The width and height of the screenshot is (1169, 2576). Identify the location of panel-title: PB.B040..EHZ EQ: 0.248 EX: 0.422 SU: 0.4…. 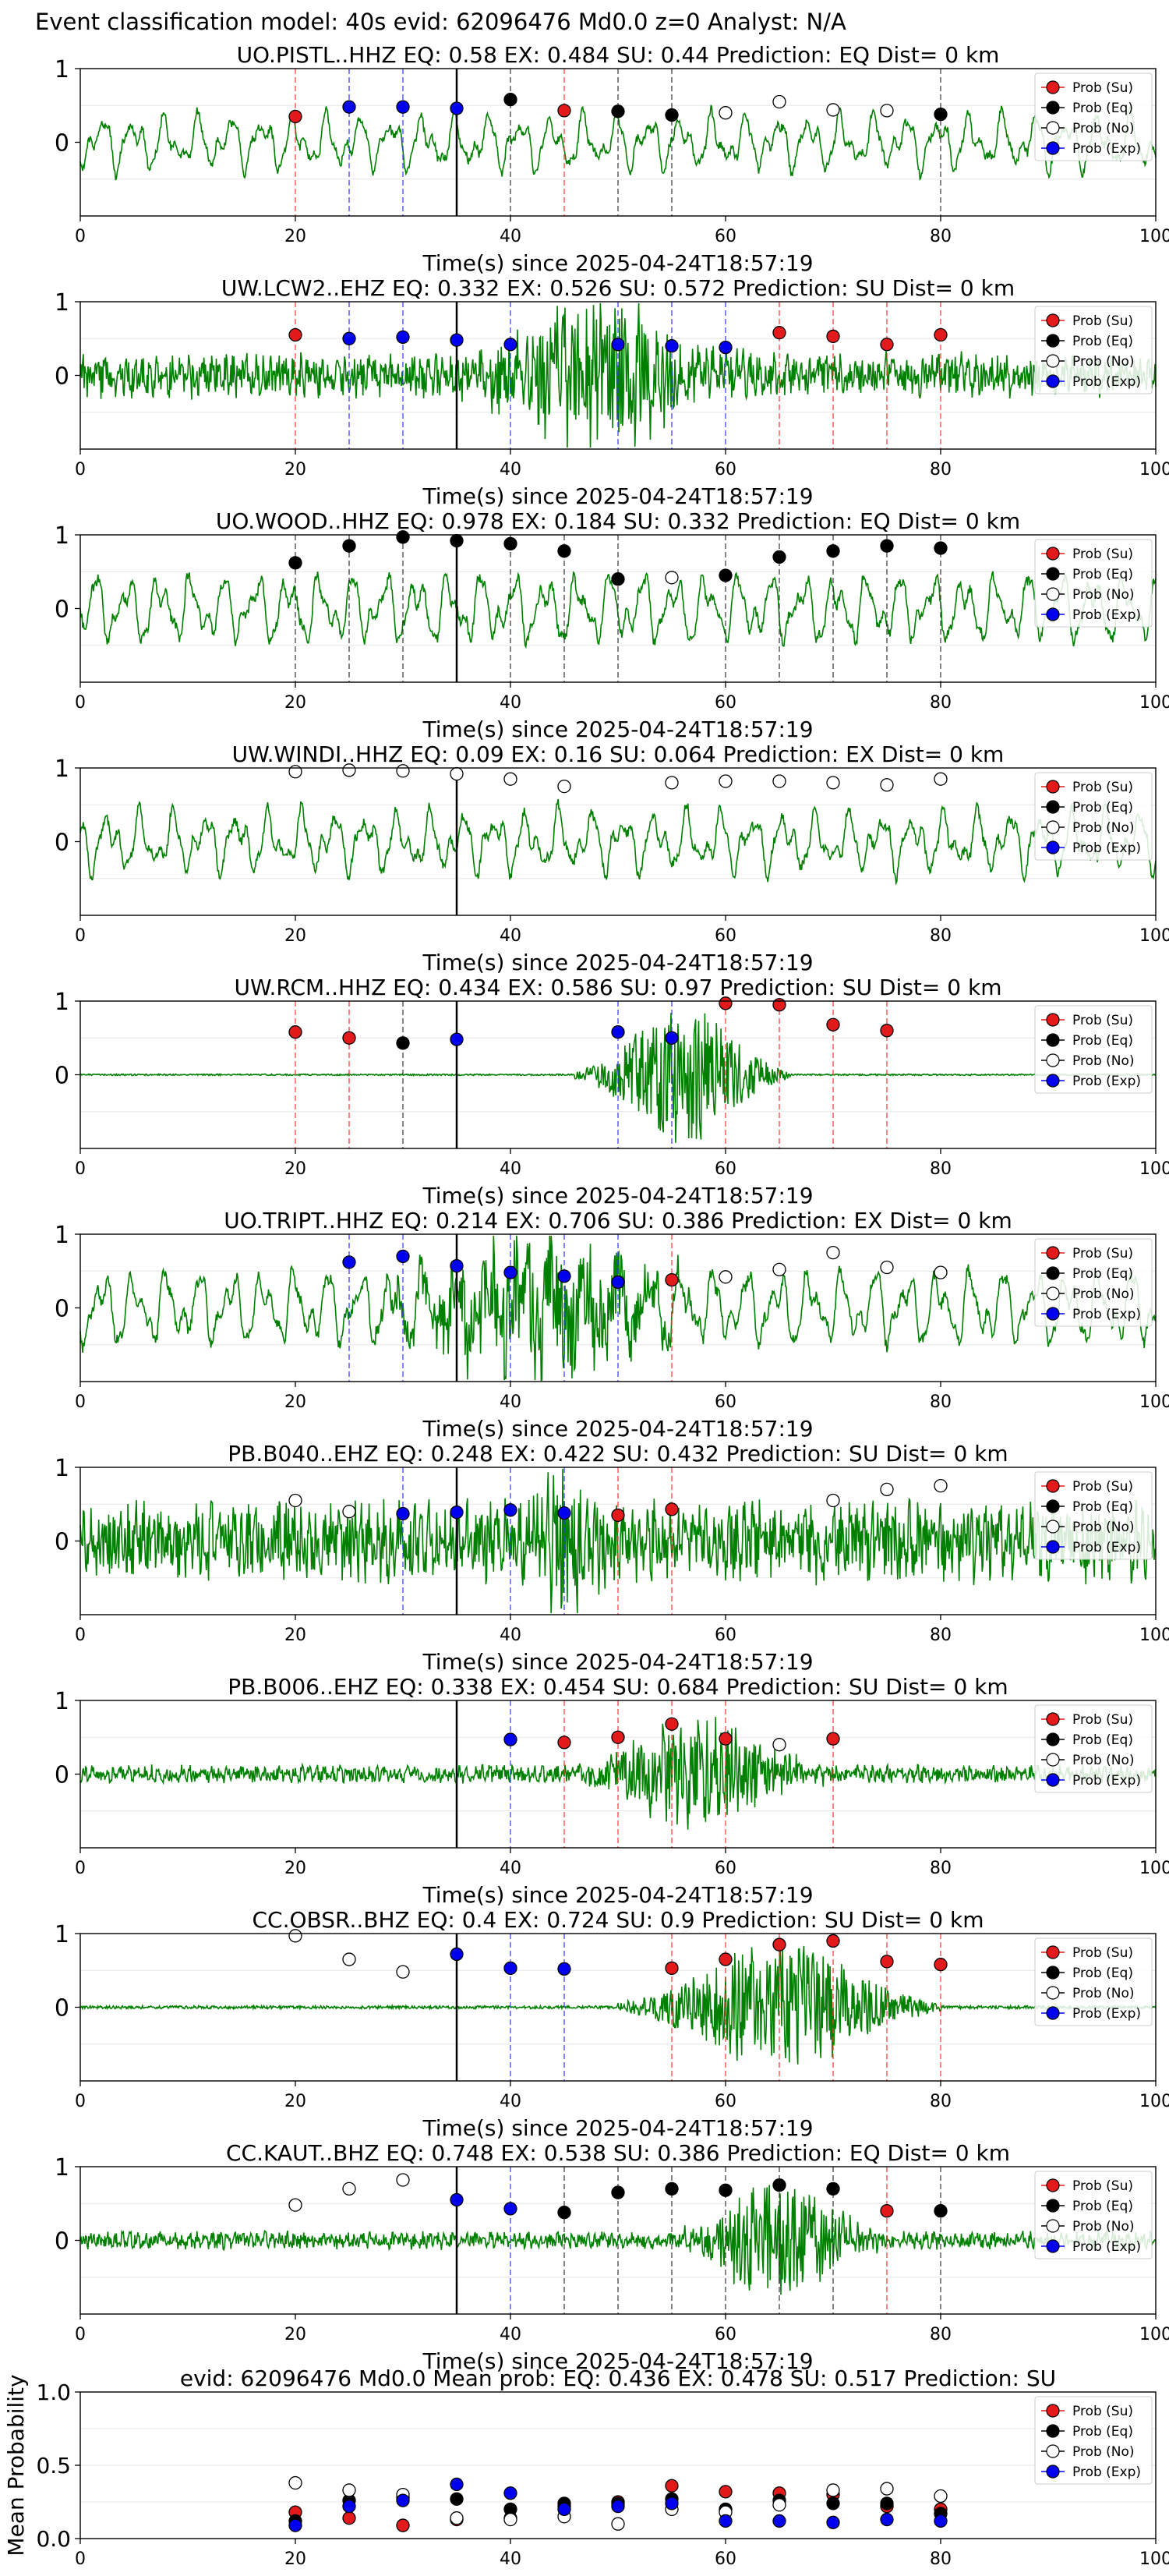
(618, 1454).